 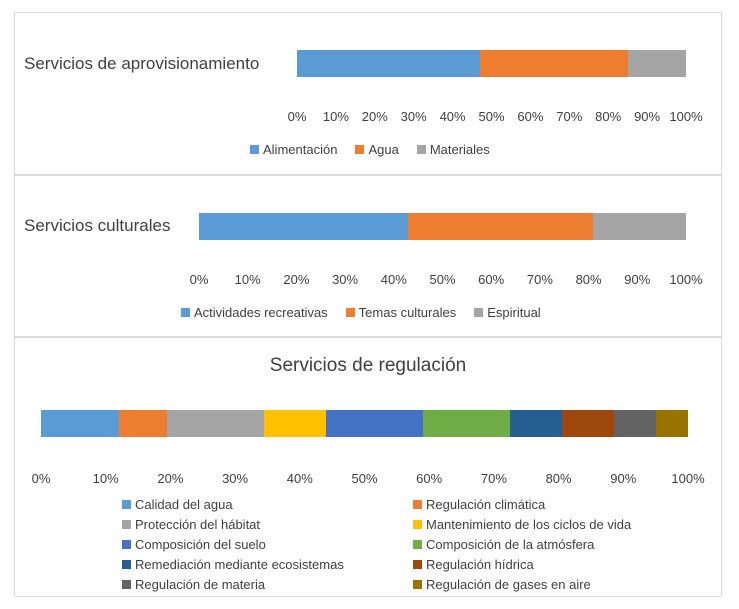 I want to click on legend-label: Regulación de materia, so click(x=200, y=584).